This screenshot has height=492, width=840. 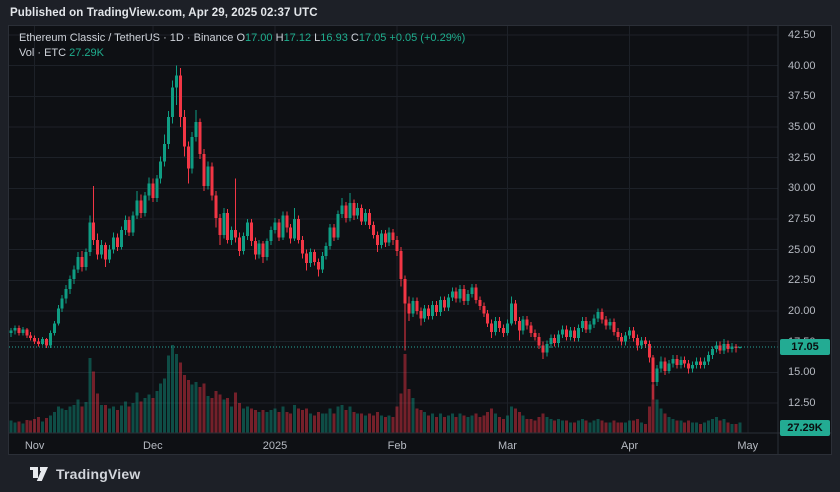 What do you see at coordinates (39, 474) in the screenshot?
I see `tradingview-logo-icon` at bounding box center [39, 474].